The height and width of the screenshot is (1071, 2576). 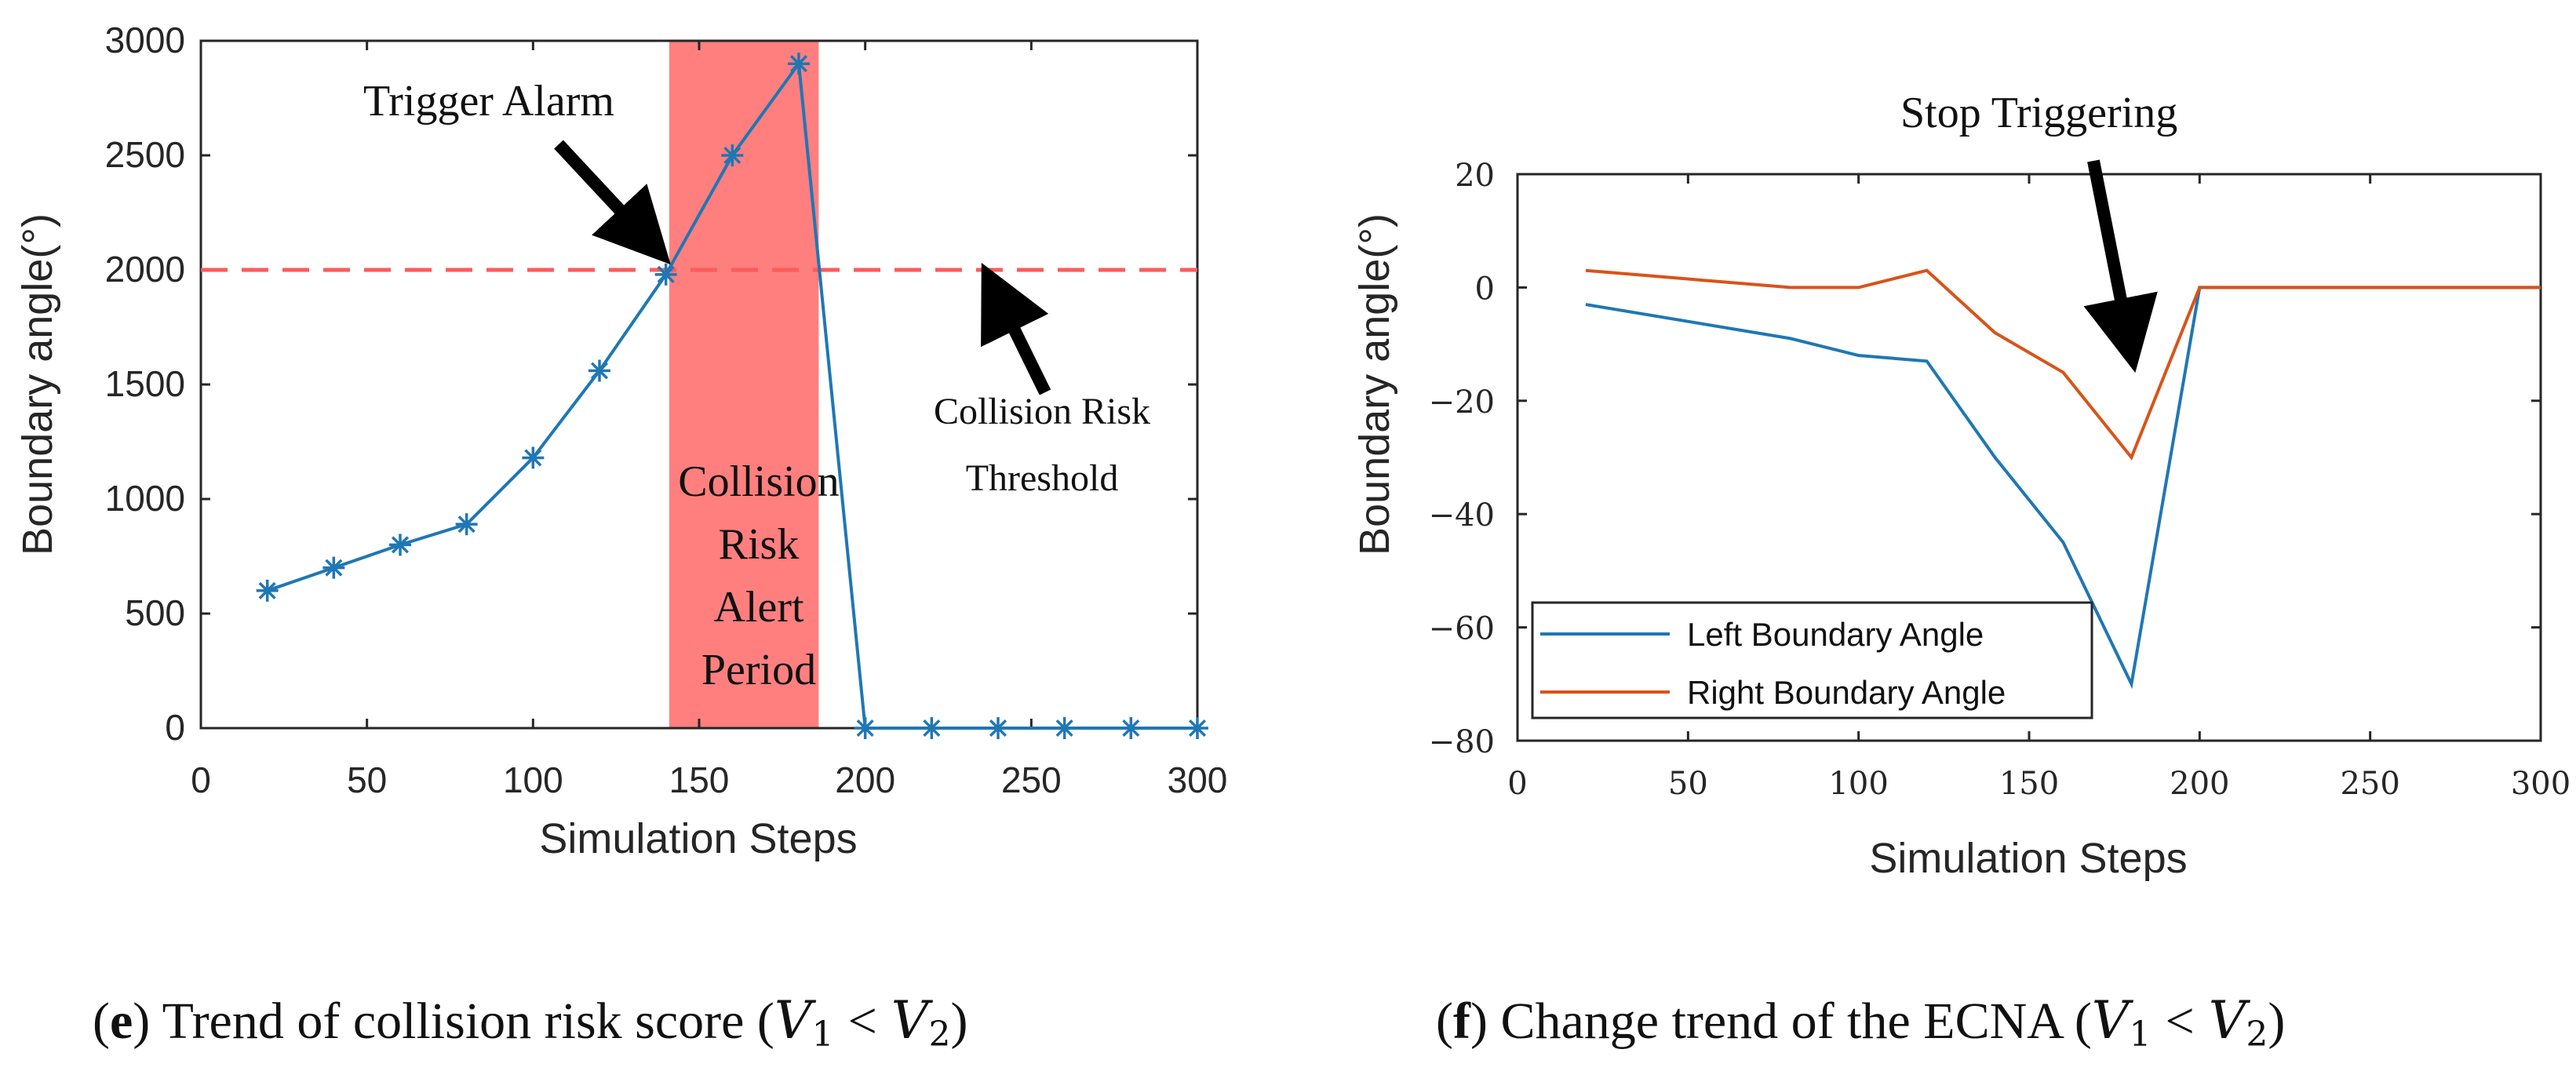 I want to click on alert-period-label-3: Alert, so click(x=758, y=607).